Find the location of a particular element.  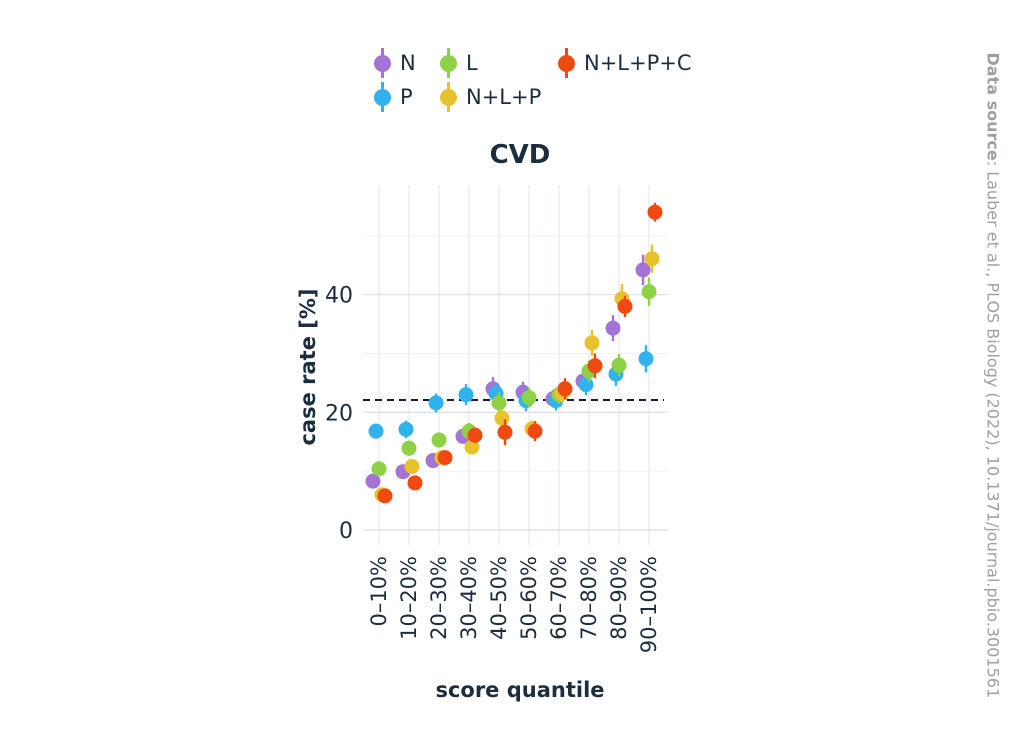

legend-item-l: L is located at coordinates (459, 63).